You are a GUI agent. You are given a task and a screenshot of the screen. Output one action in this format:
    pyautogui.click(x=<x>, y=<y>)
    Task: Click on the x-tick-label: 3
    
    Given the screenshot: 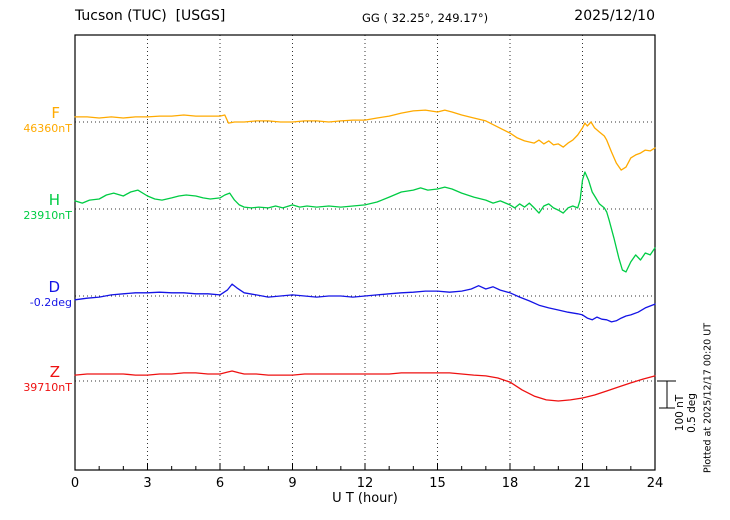 What is the action you would take?
    pyautogui.click(x=147, y=483)
    